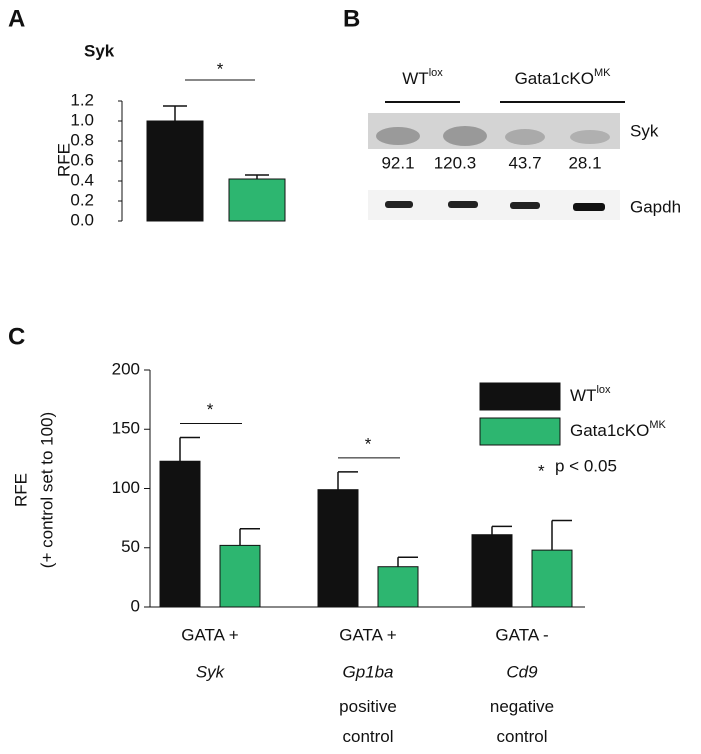  Describe the element at coordinates (135, 605) in the screenshot. I see `y-tick-label: 0` at that location.